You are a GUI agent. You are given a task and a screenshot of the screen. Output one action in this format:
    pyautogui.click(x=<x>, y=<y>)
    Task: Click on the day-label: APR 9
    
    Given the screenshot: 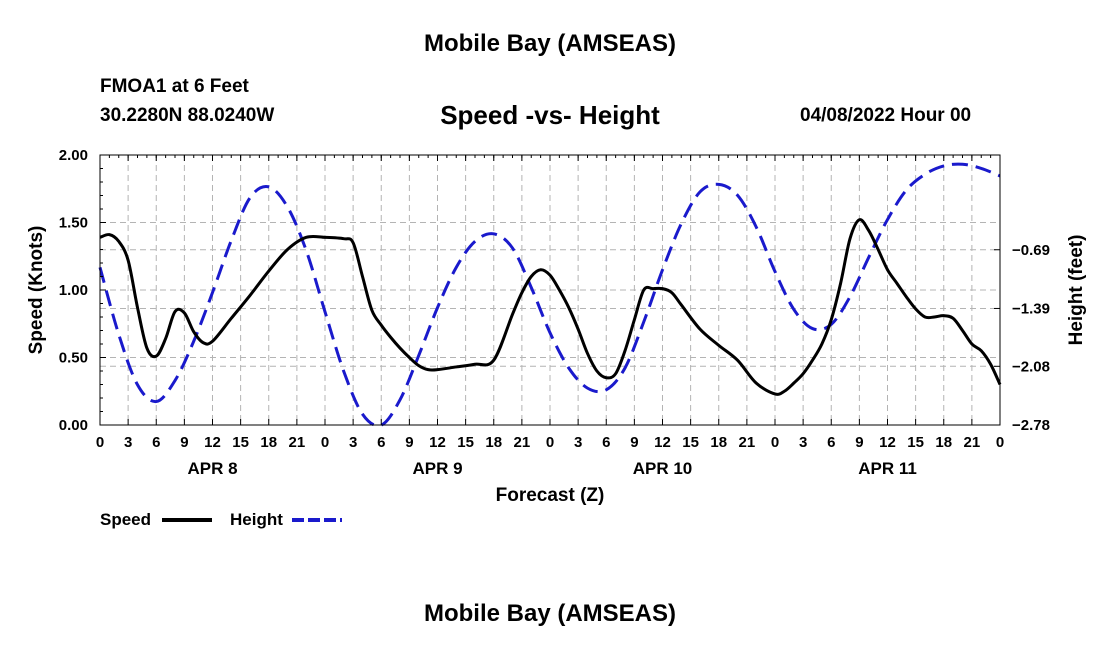 What is the action you would take?
    pyautogui.click(x=437, y=468)
    